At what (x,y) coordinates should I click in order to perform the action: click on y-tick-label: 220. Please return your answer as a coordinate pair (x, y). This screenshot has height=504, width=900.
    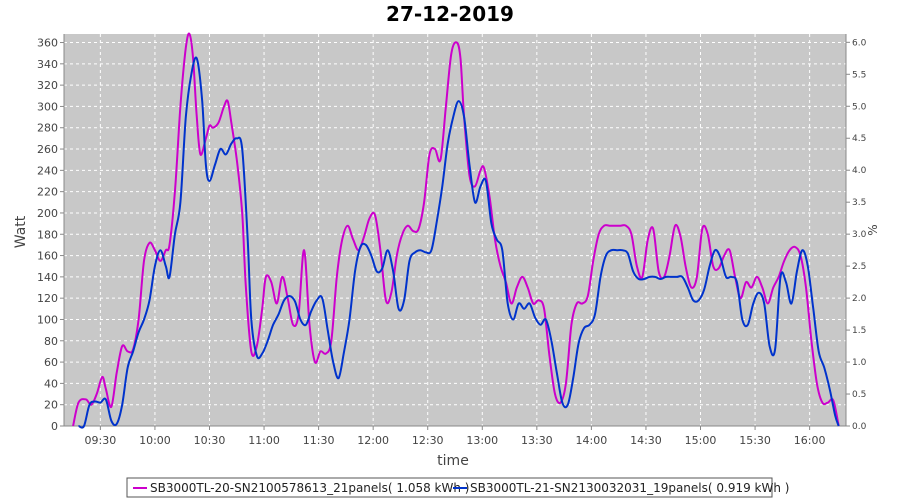
    Looking at the image, I should click on (47, 192).